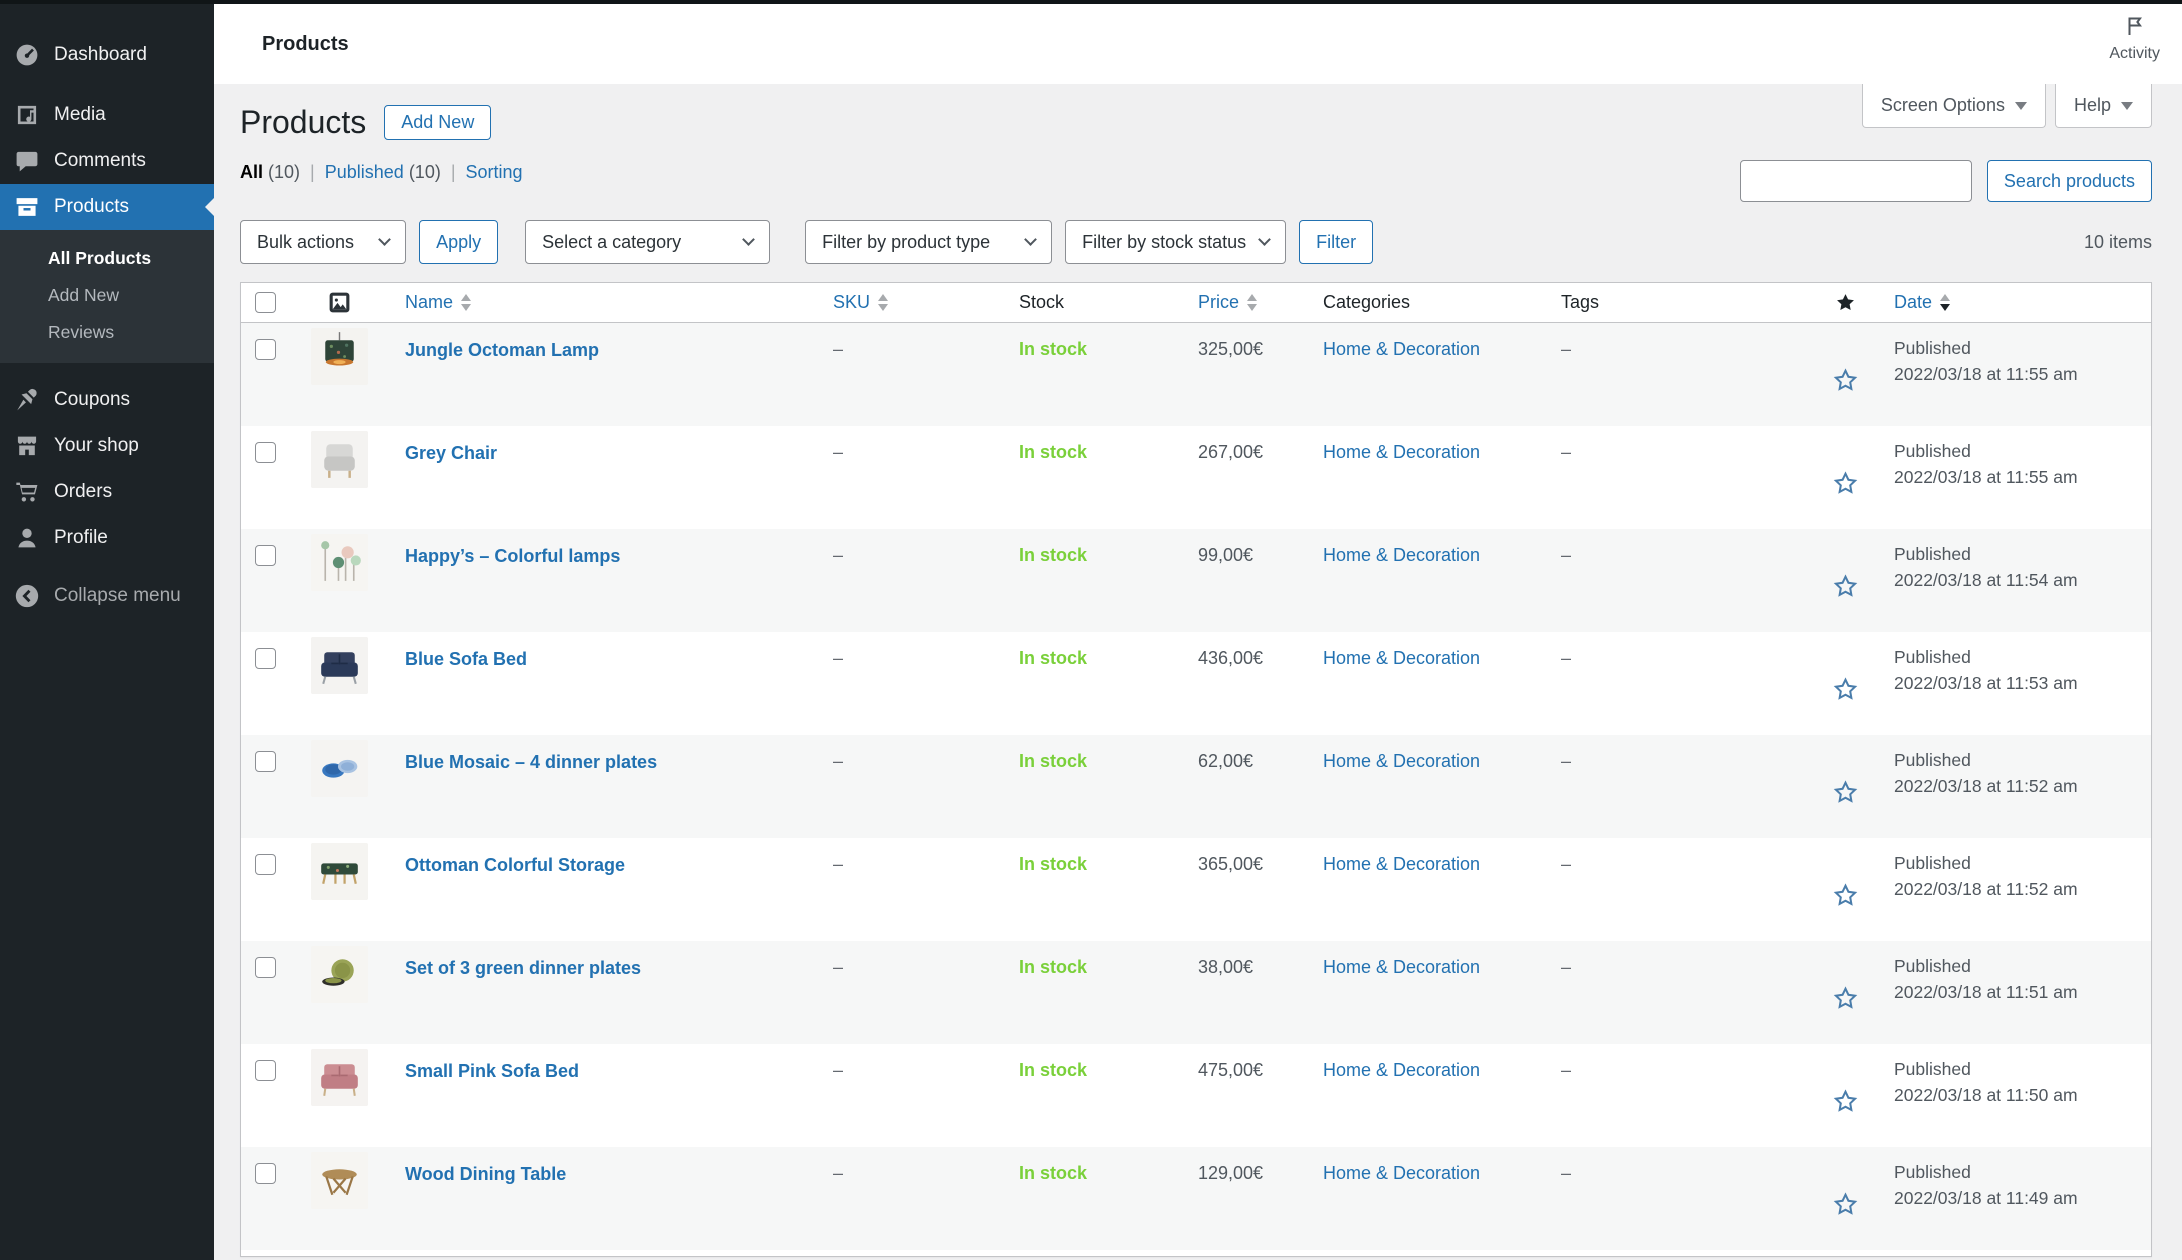 This screenshot has height=1260, width=2182. I want to click on bulk-actions-select: Bulk actions, so click(323, 242).